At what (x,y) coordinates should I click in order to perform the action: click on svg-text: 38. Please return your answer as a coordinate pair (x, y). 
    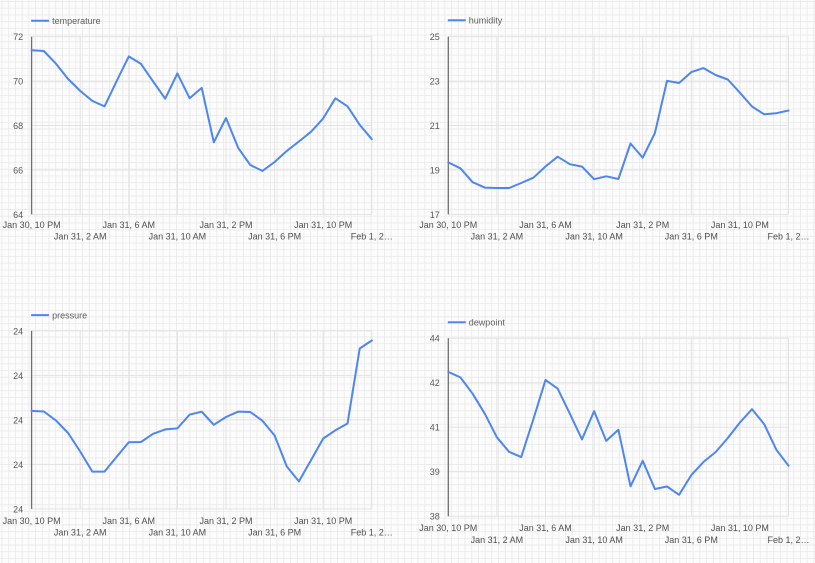
    Looking at the image, I should click on (435, 517).